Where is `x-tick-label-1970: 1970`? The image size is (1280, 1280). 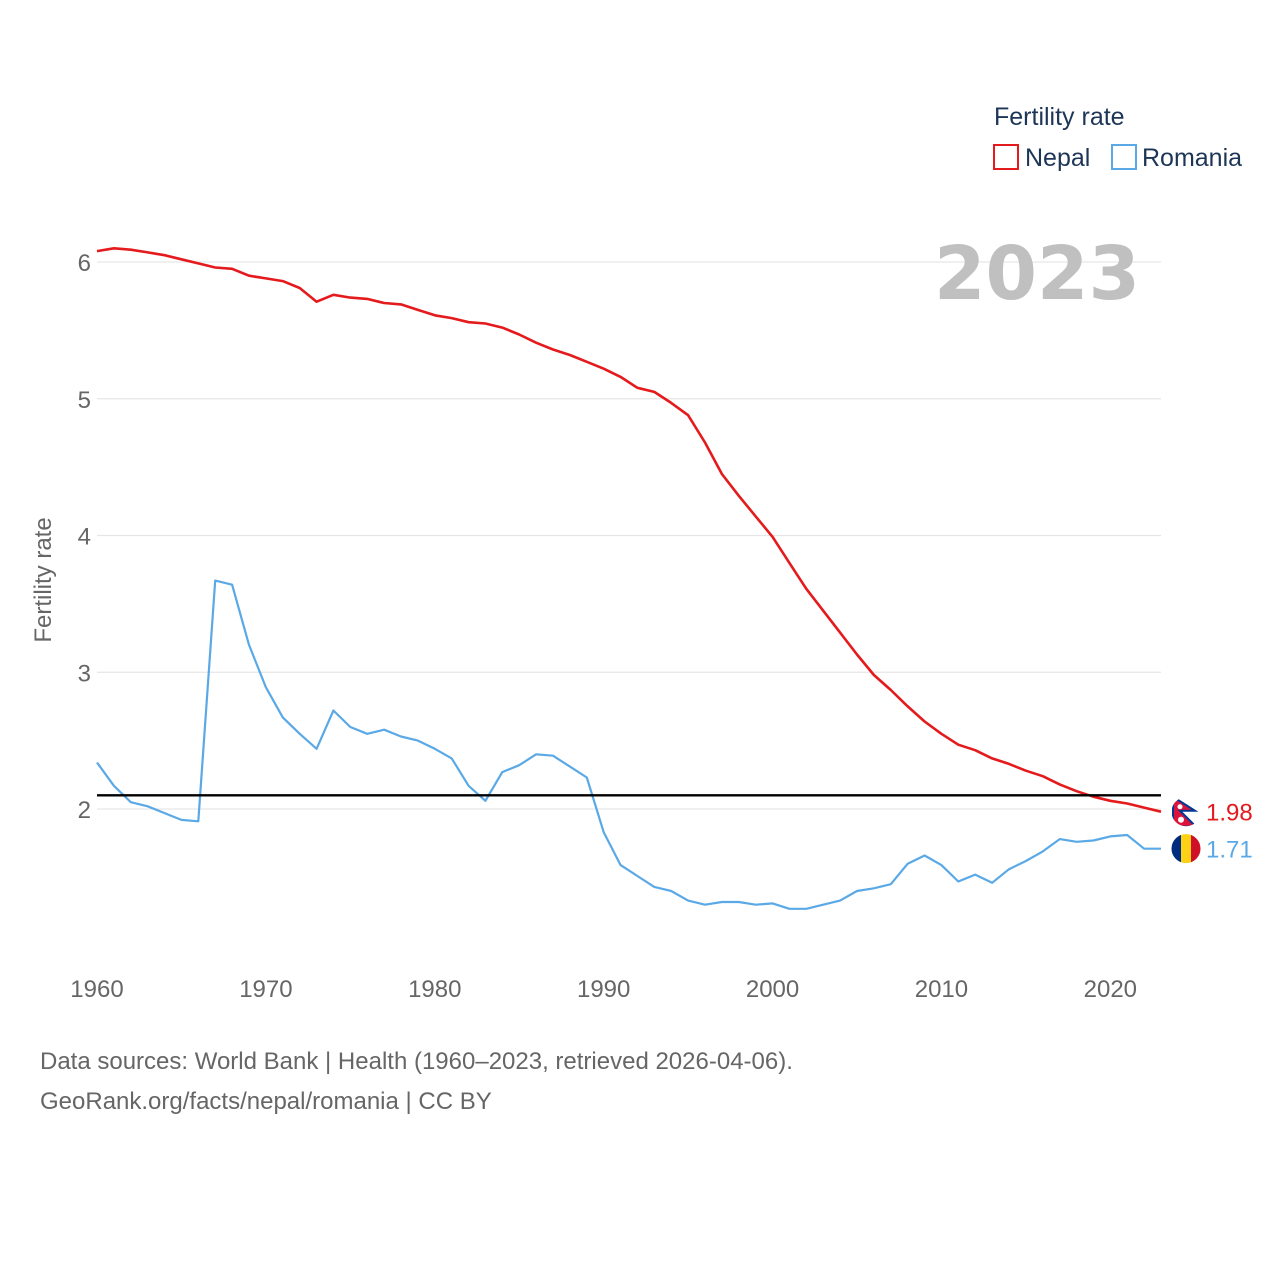
x-tick-label-1970: 1970 is located at coordinates (265, 989).